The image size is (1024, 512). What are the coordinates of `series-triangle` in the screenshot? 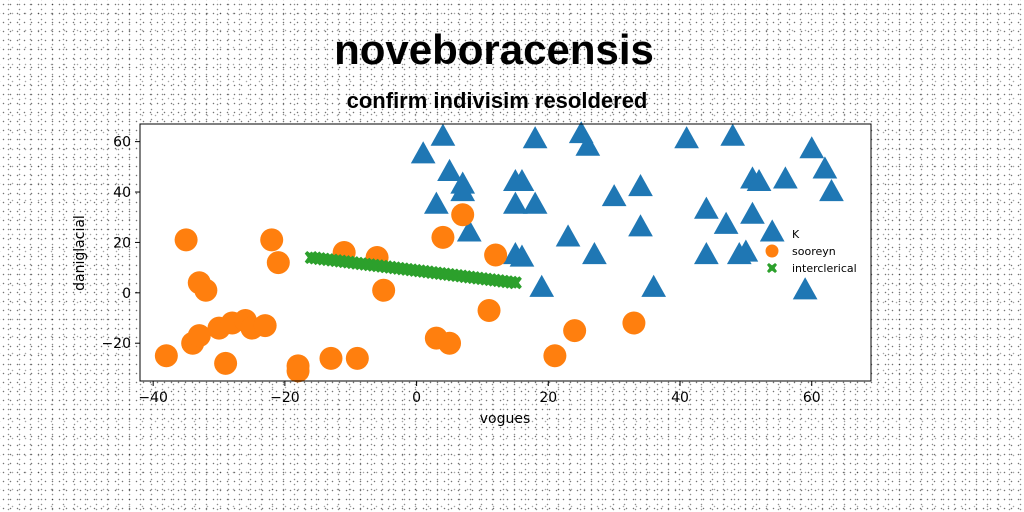 It's located at (627, 210).